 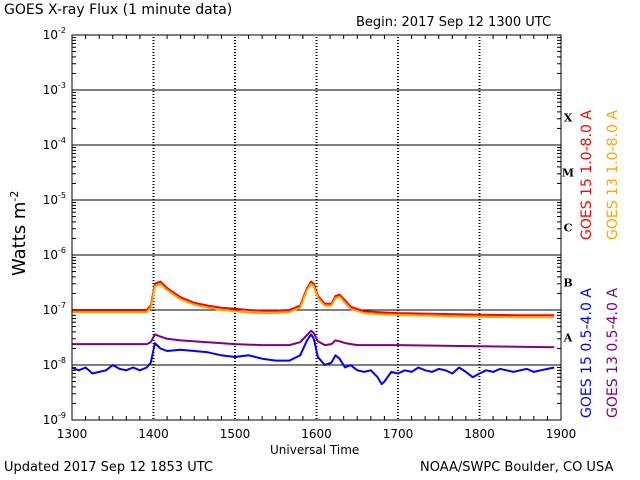 I want to click on legend-goes13-short: GOES 13 0.5-4.0 A, so click(x=613, y=353).